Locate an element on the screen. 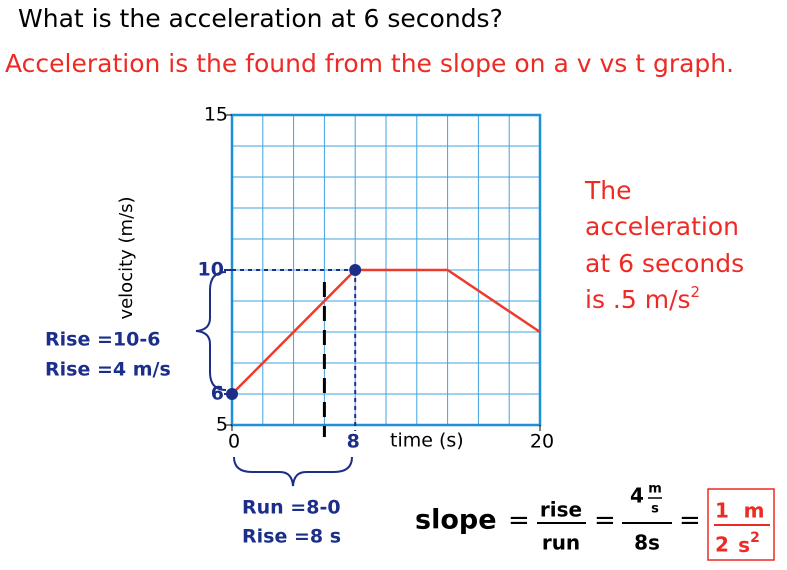 The image size is (787, 570). x-tick-label-highlight: 8 is located at coordinates (353, 442).